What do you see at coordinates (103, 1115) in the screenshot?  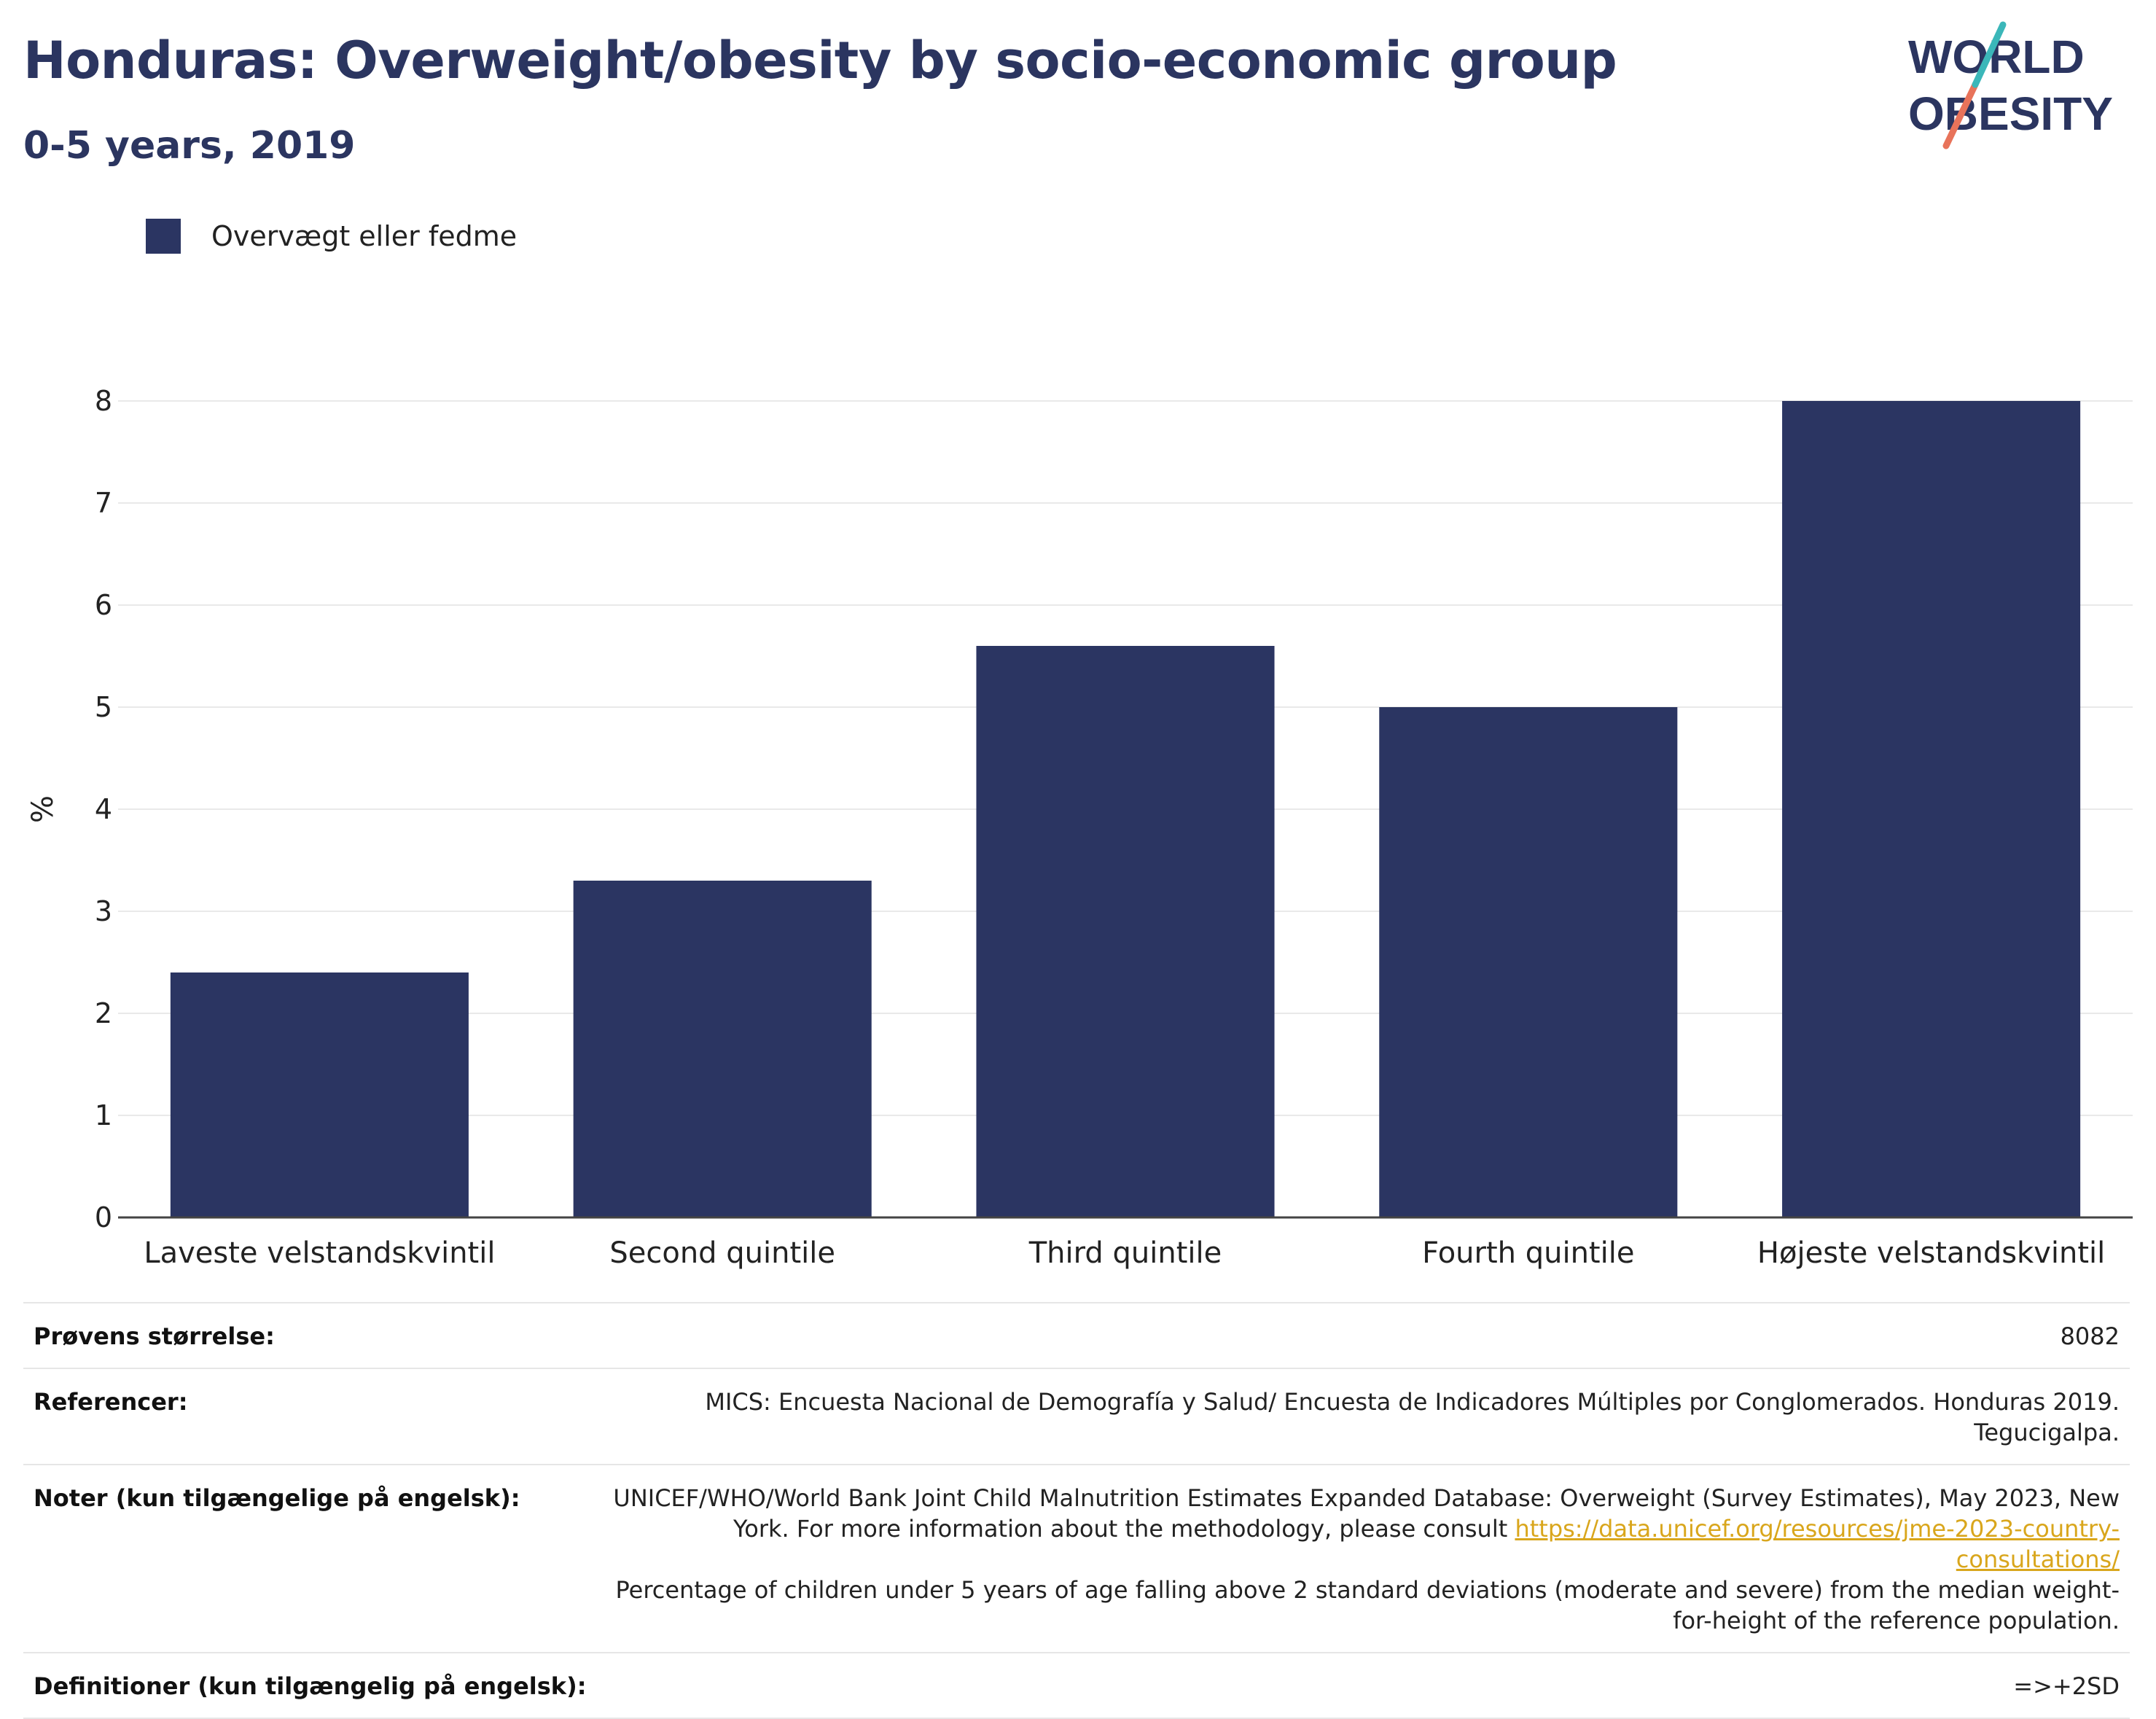 I see `y-tick-label: 1` at bounding box center [103, 1115].